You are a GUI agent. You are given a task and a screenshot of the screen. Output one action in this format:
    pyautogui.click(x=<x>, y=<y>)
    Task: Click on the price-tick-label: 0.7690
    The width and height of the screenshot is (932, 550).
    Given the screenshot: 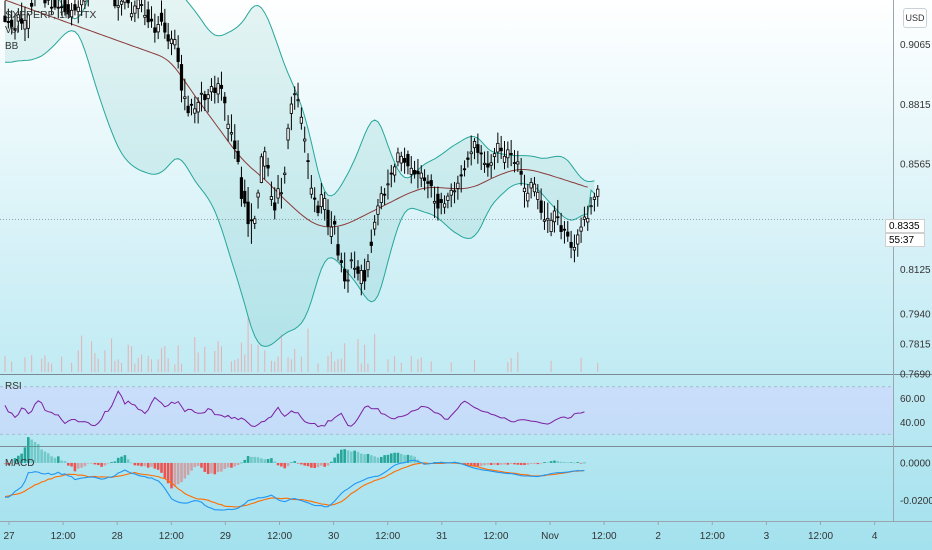 What is the action you would take?
    pyautogui.click(x=915, y=375)
    